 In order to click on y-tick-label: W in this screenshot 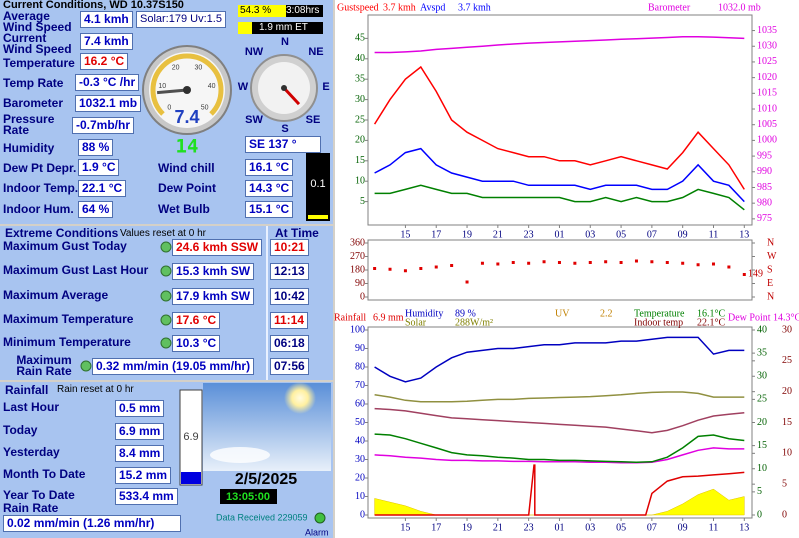, I will do `click(772, 256)`.